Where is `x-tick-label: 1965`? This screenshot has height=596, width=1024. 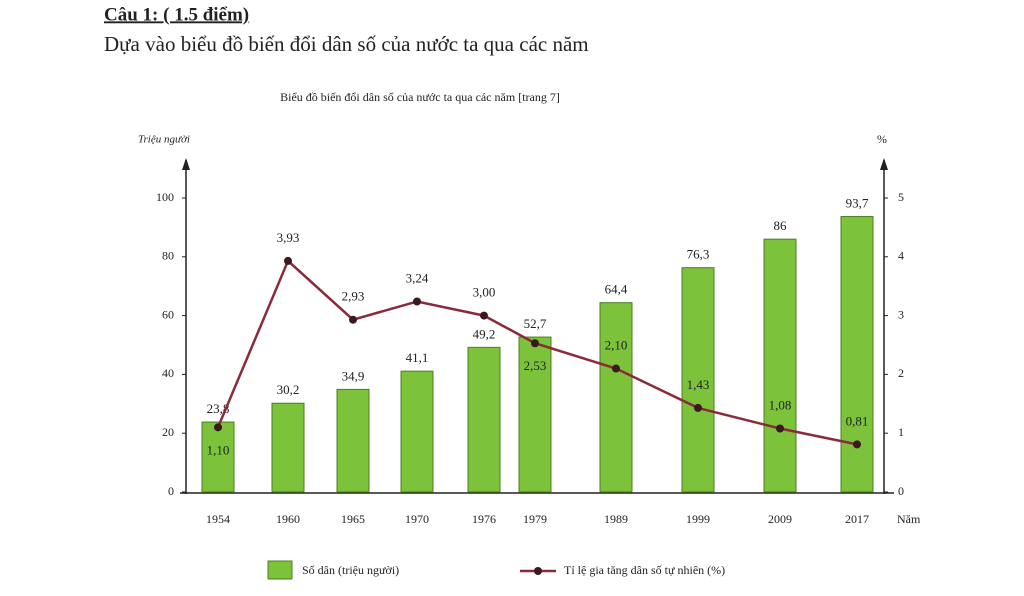 x-tick-label: 1965 is located at coordinates (353, 519).